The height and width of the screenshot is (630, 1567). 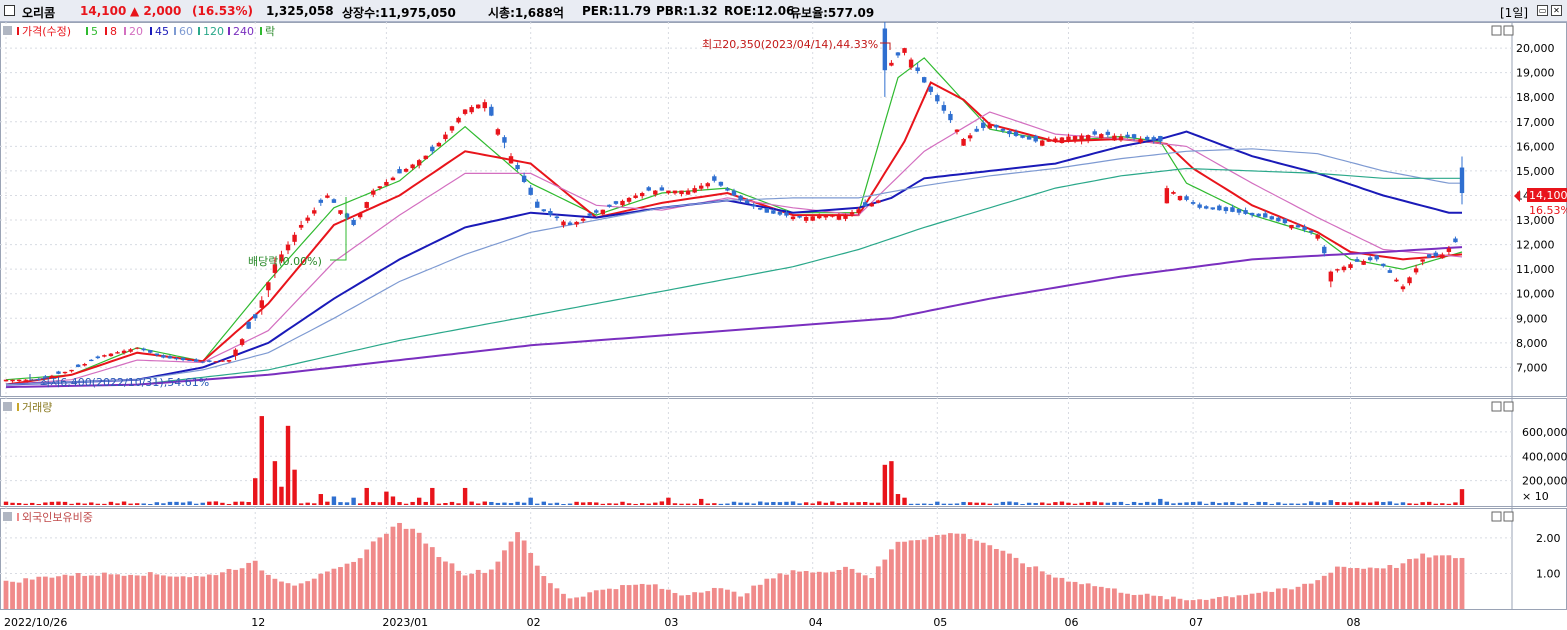 I want to click on panel-close-icon, so click(x=1508, y=30).